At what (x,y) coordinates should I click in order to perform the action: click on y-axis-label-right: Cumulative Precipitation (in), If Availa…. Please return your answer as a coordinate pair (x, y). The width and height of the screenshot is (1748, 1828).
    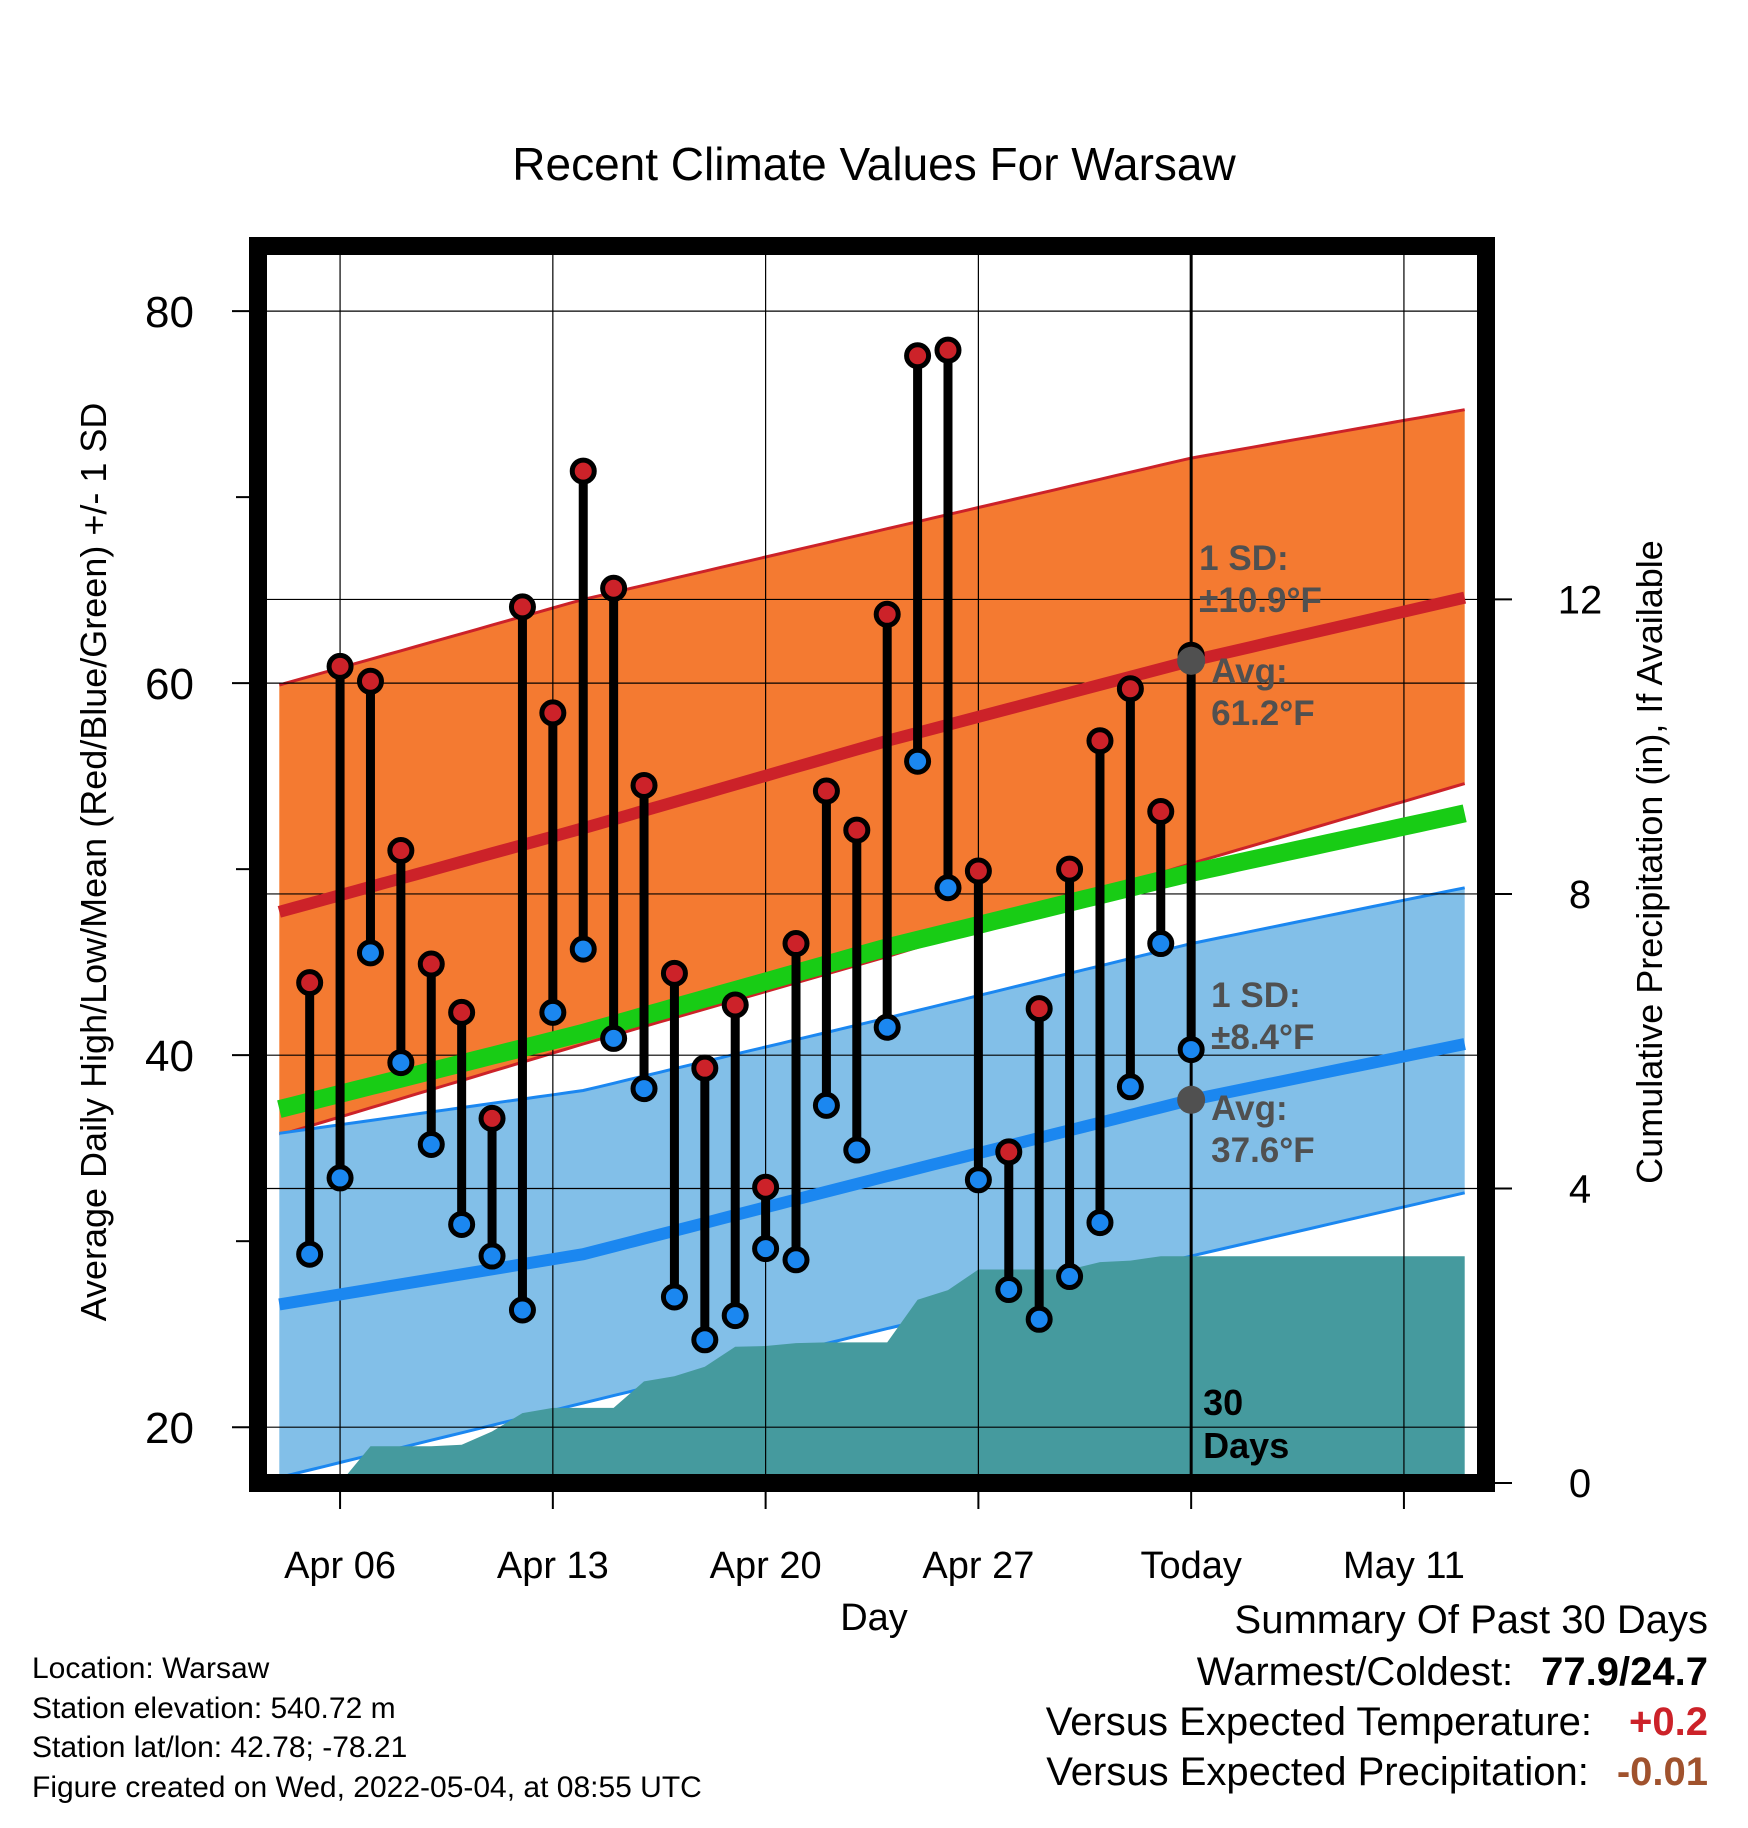
    Looking at the image, I should click on (1649, 862).